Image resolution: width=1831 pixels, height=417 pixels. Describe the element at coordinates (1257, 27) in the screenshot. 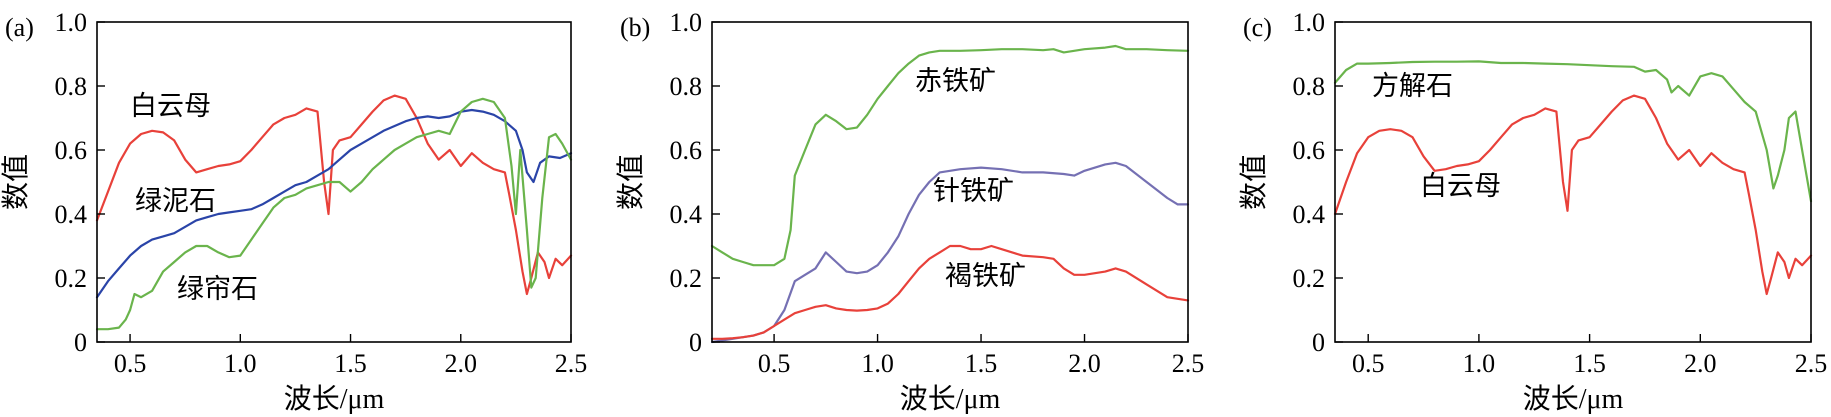

I see `panel-label: (c)` at that location.